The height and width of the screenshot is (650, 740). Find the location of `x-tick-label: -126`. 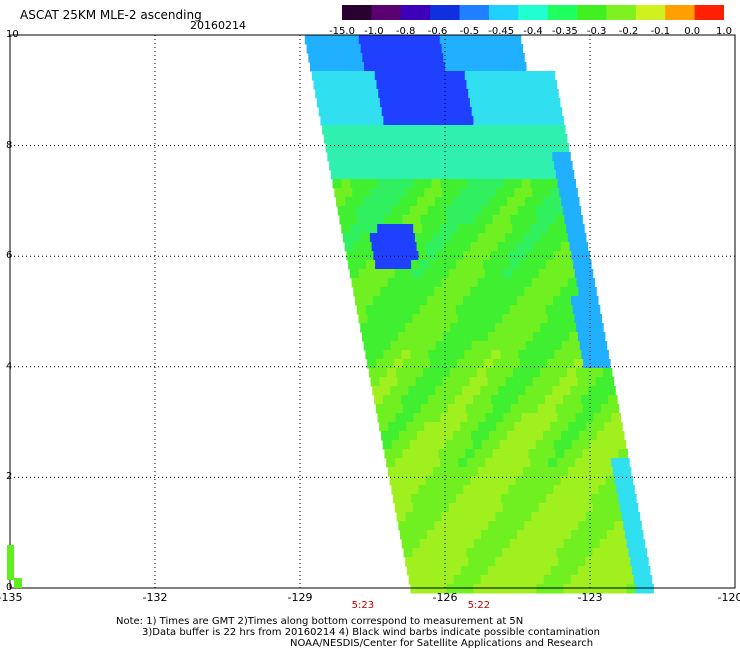

x-tick-label: -126 is located at coordinates (445, 597).